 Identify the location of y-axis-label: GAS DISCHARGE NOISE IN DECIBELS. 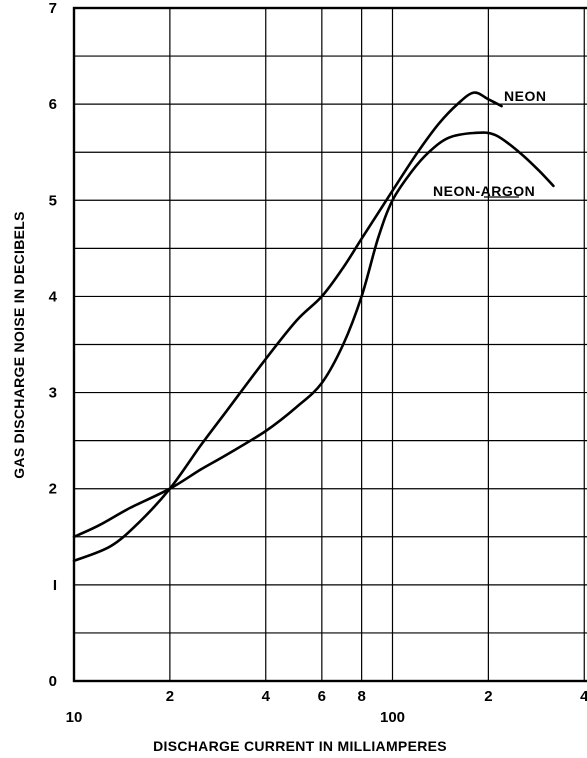
(19, 345).